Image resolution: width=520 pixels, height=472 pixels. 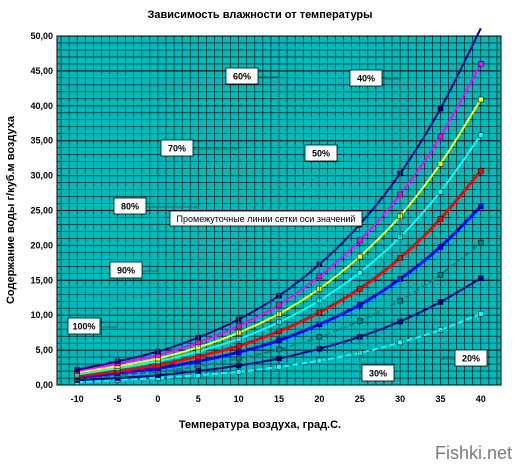 I want to click on curve-label: 50%, so click(x=321, y=154).